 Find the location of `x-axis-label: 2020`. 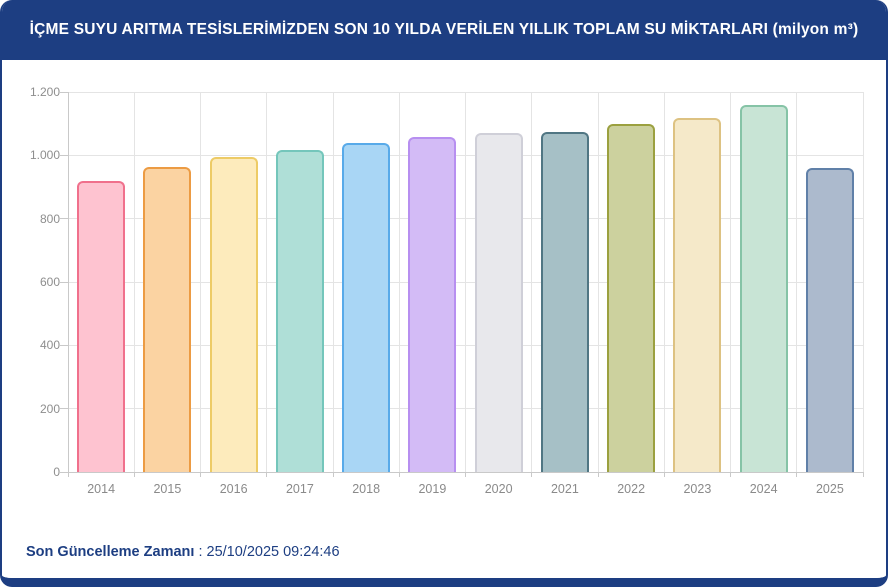

x-axis-label: 2020 is located at coordinates (498, 489).